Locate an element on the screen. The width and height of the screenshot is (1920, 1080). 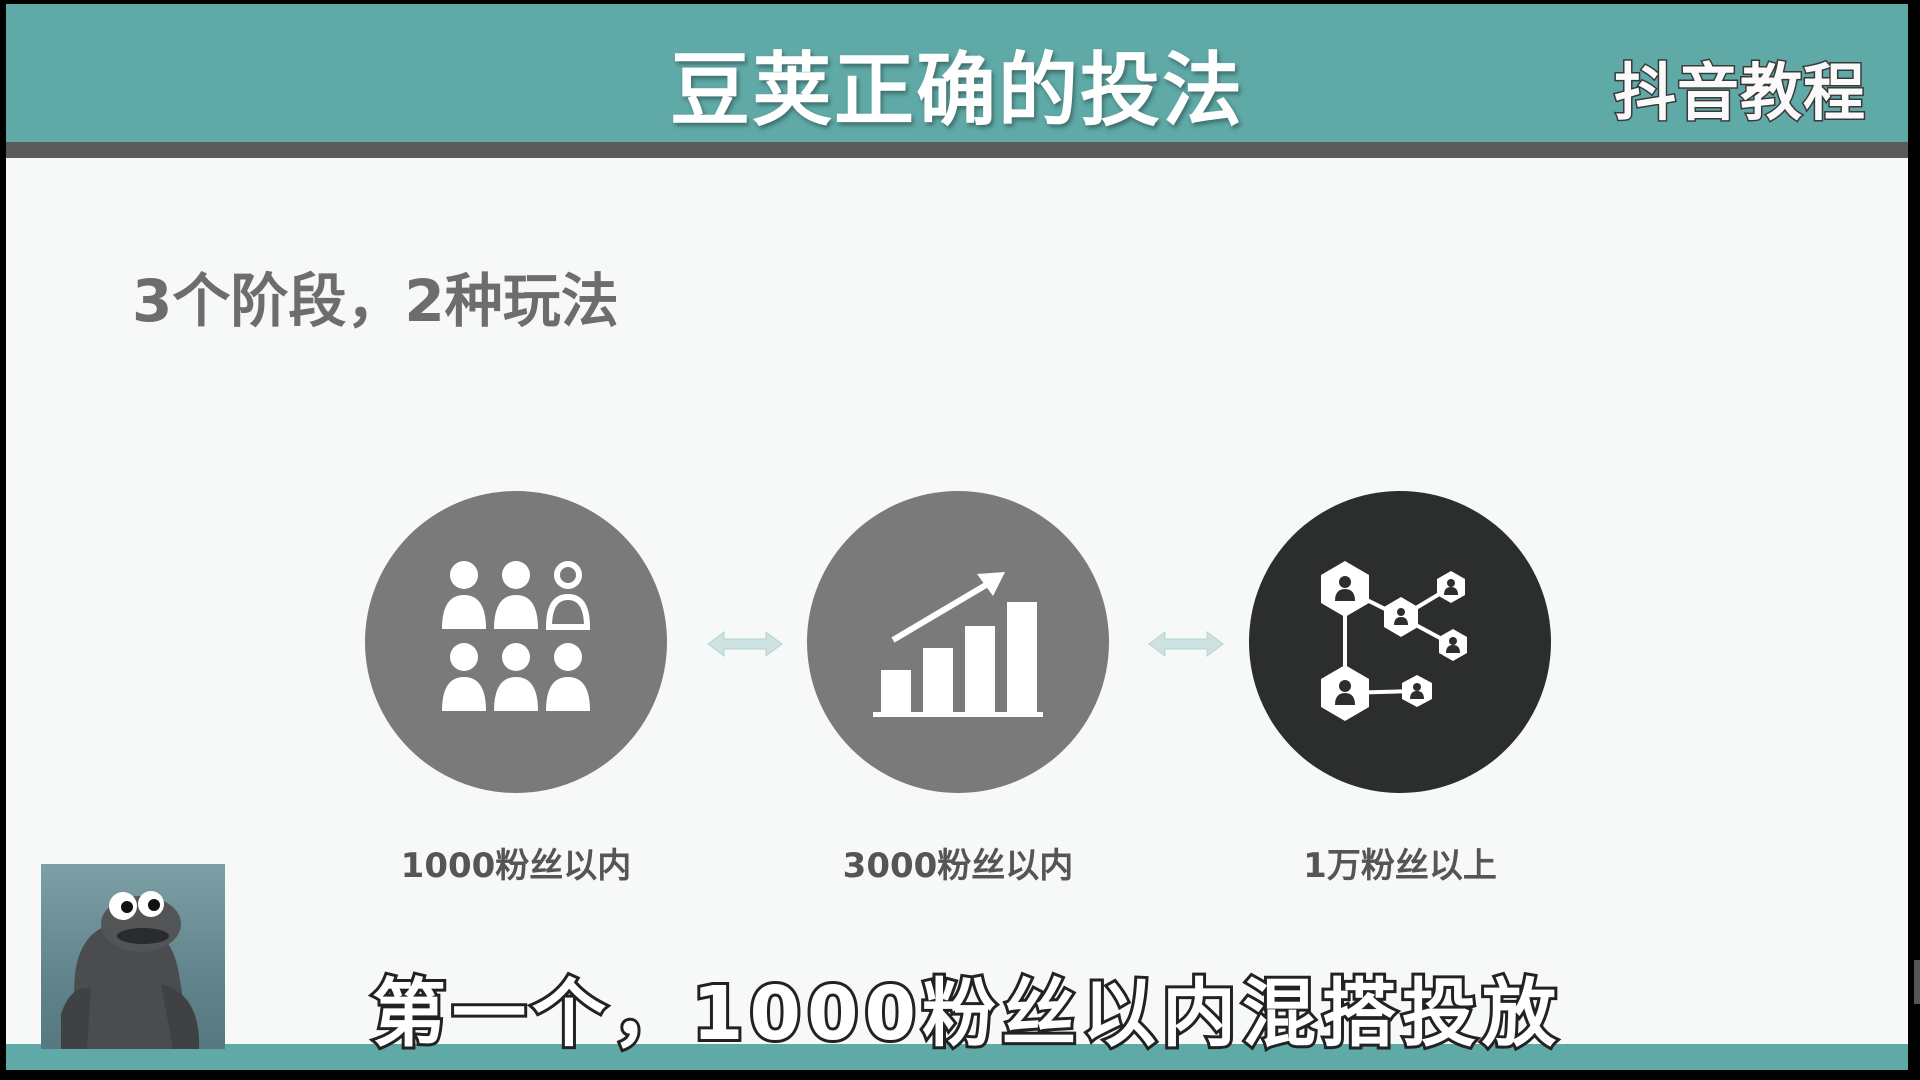
video-caption: 第一个，1000粉丝以内混搭投放 is located at coordinates (965, 1014).